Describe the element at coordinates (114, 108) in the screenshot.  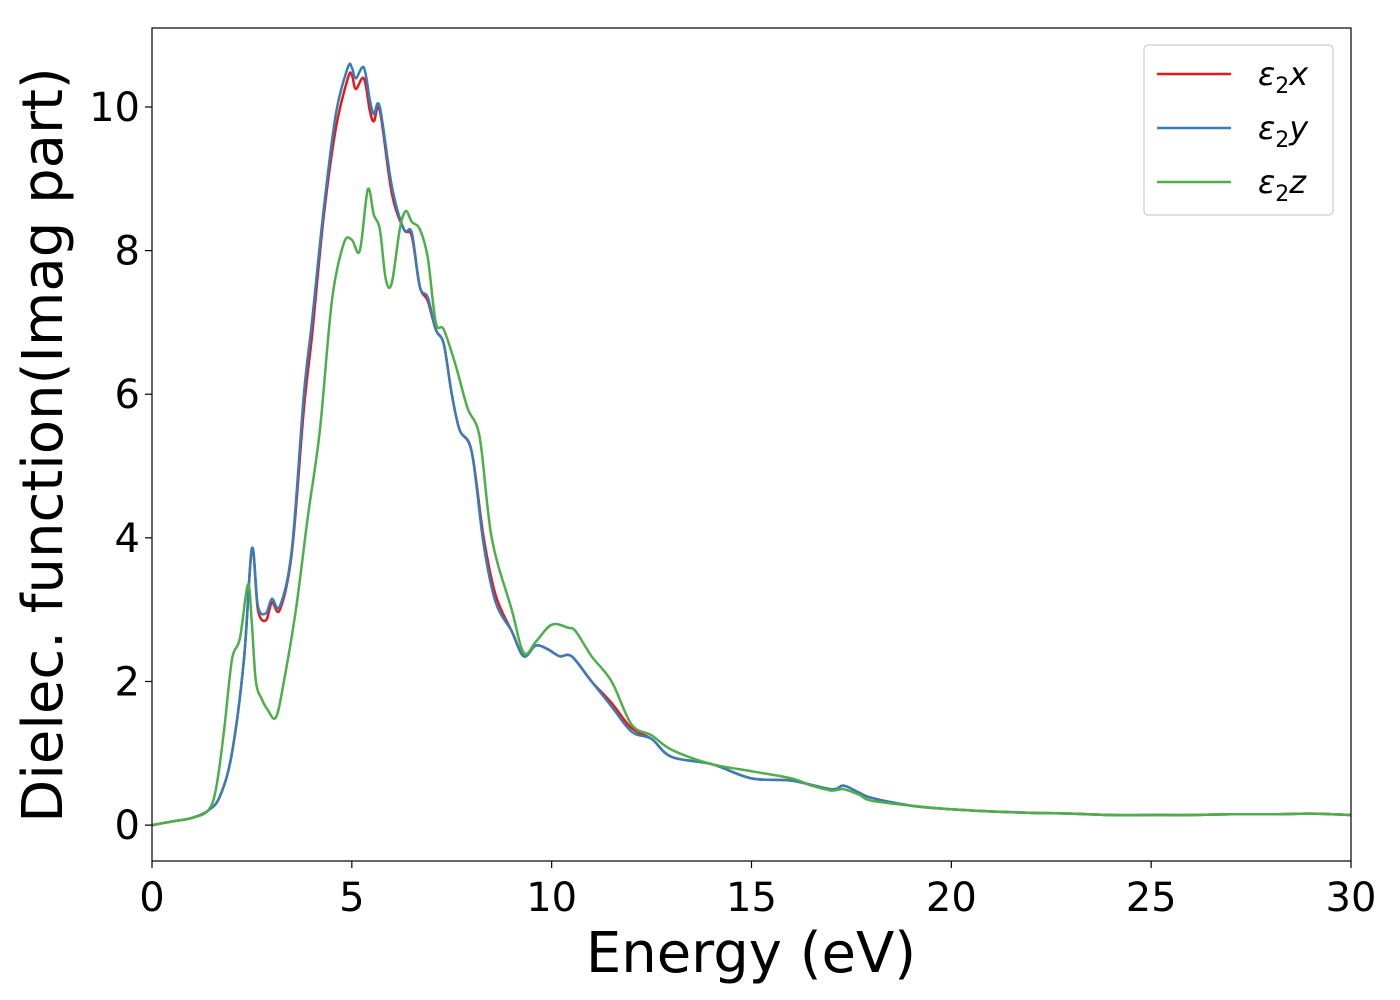
I see `y-tick-label: 10` at that location.